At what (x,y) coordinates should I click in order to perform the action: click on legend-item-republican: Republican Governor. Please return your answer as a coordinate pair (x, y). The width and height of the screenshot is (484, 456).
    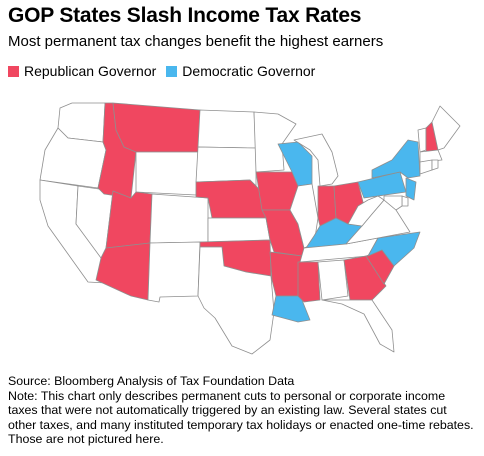
    Looking at the image, I should click on (82, 71).